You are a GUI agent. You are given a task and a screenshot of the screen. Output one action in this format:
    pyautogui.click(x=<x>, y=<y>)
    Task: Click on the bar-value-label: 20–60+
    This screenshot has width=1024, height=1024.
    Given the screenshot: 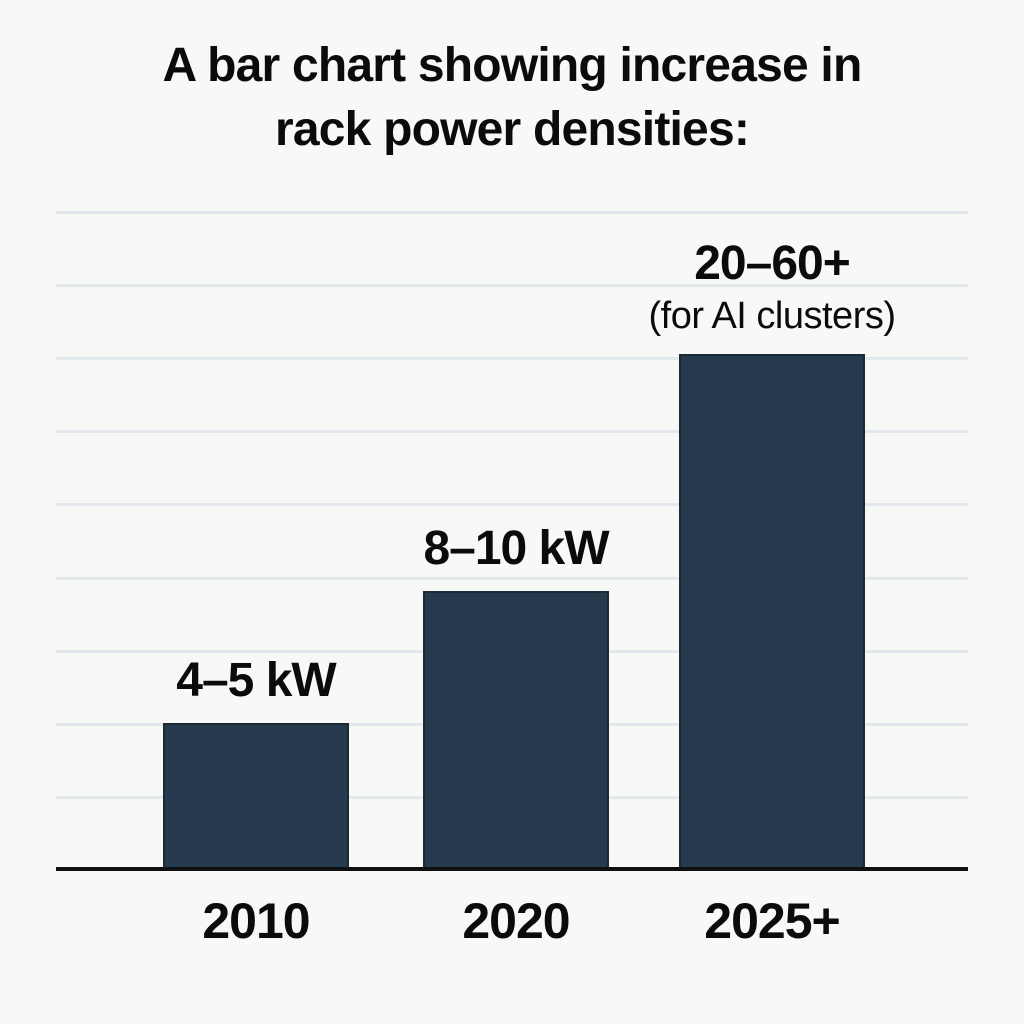 What is the action you would take?
    pyautogui.click(x=772, y=263)
    